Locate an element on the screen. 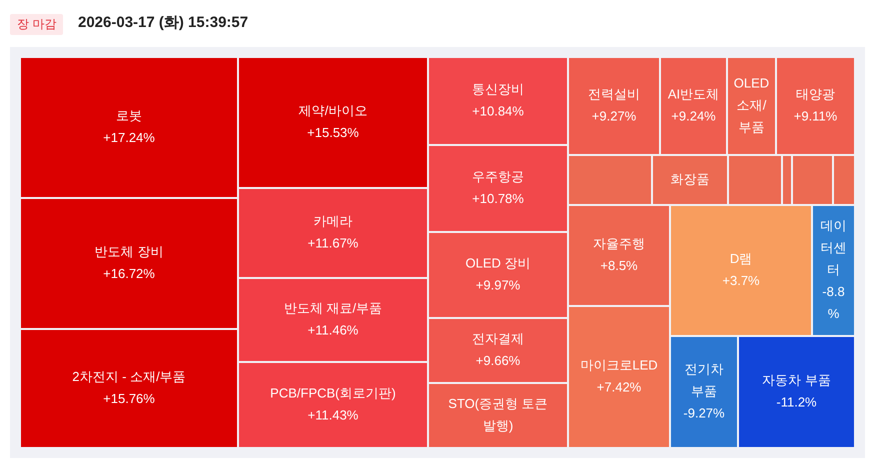 This screenshot has width=871, height=466. category-label: PCB/FPCB(회로기판) is located at coordinates (333, 393).